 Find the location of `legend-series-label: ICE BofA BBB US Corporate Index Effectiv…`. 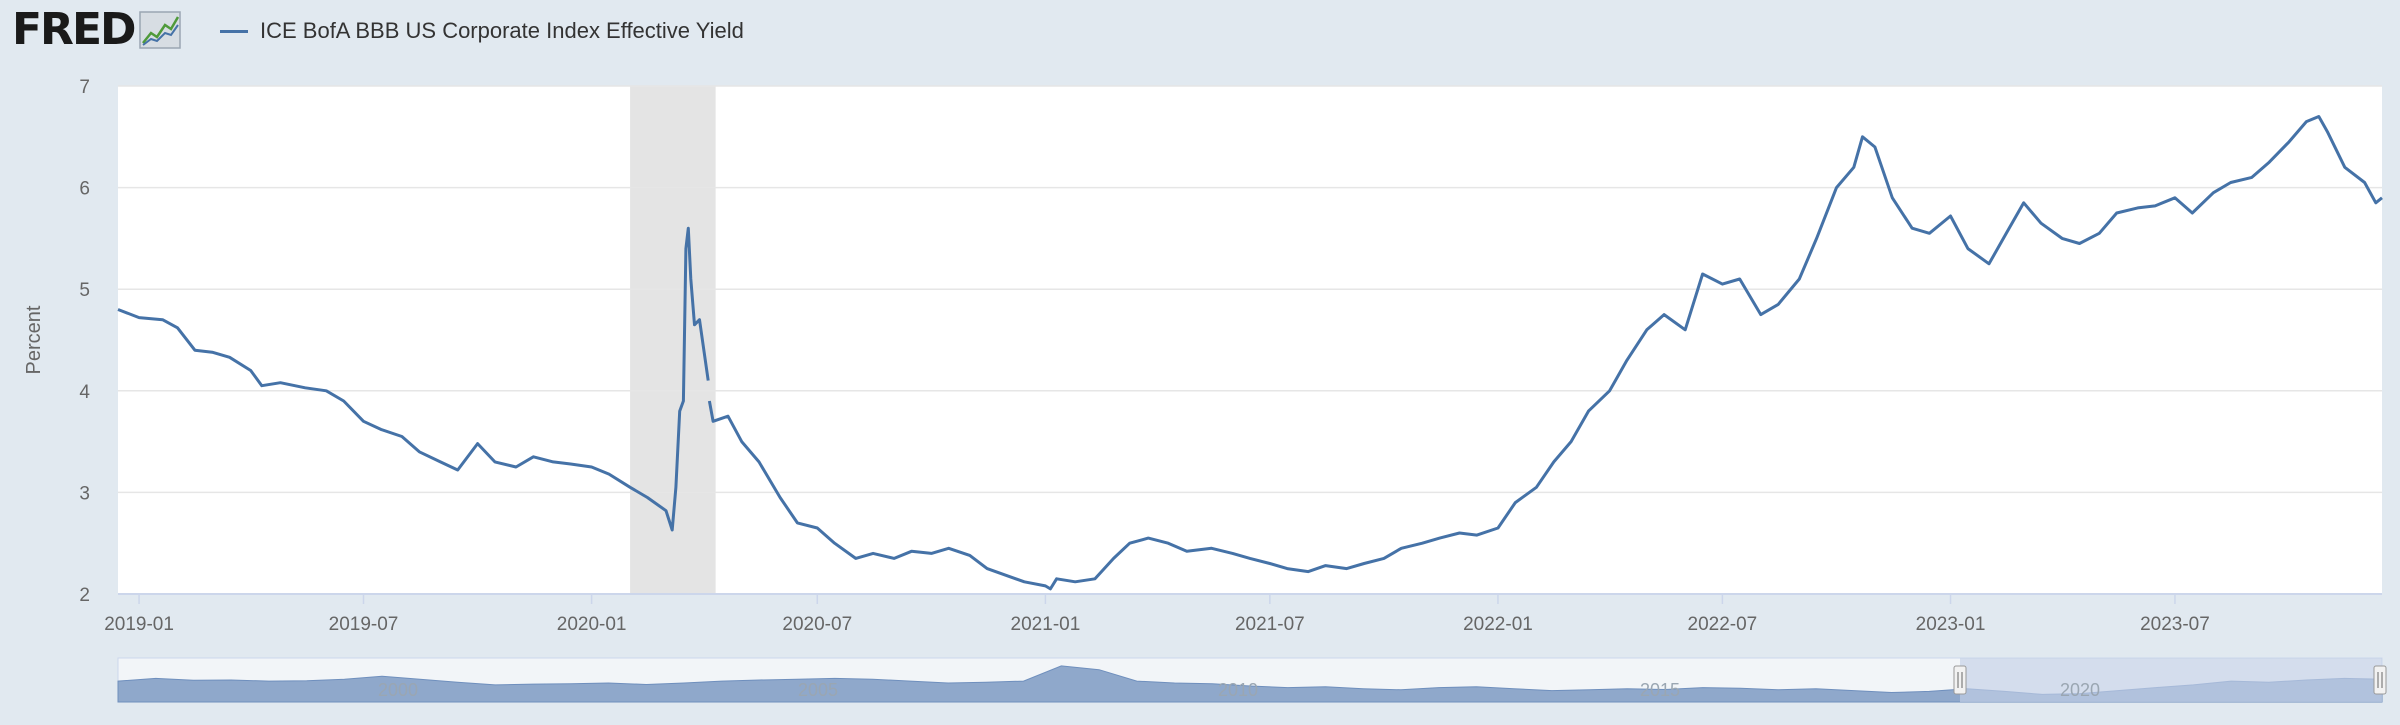

legend-series-label: ICE BofA BBB US Corporate Index Effectiv… is located at coordinates (502, 30).